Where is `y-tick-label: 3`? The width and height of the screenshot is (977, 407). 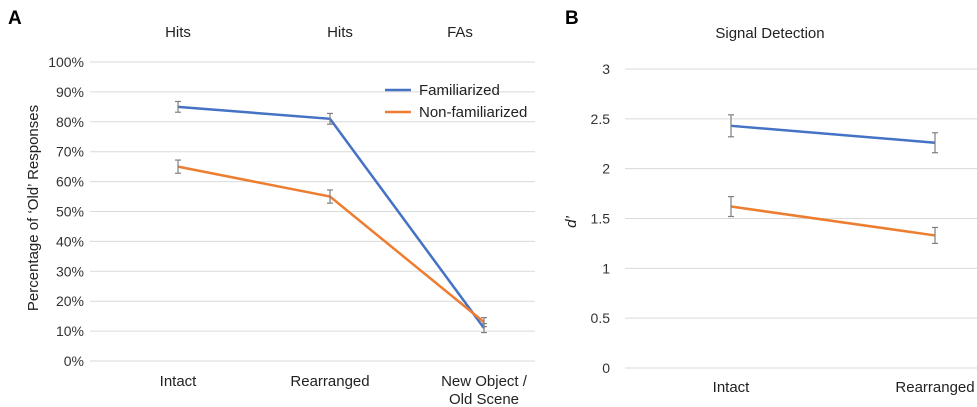
y-tick-label: 3 is located at coordinates (606, 69).